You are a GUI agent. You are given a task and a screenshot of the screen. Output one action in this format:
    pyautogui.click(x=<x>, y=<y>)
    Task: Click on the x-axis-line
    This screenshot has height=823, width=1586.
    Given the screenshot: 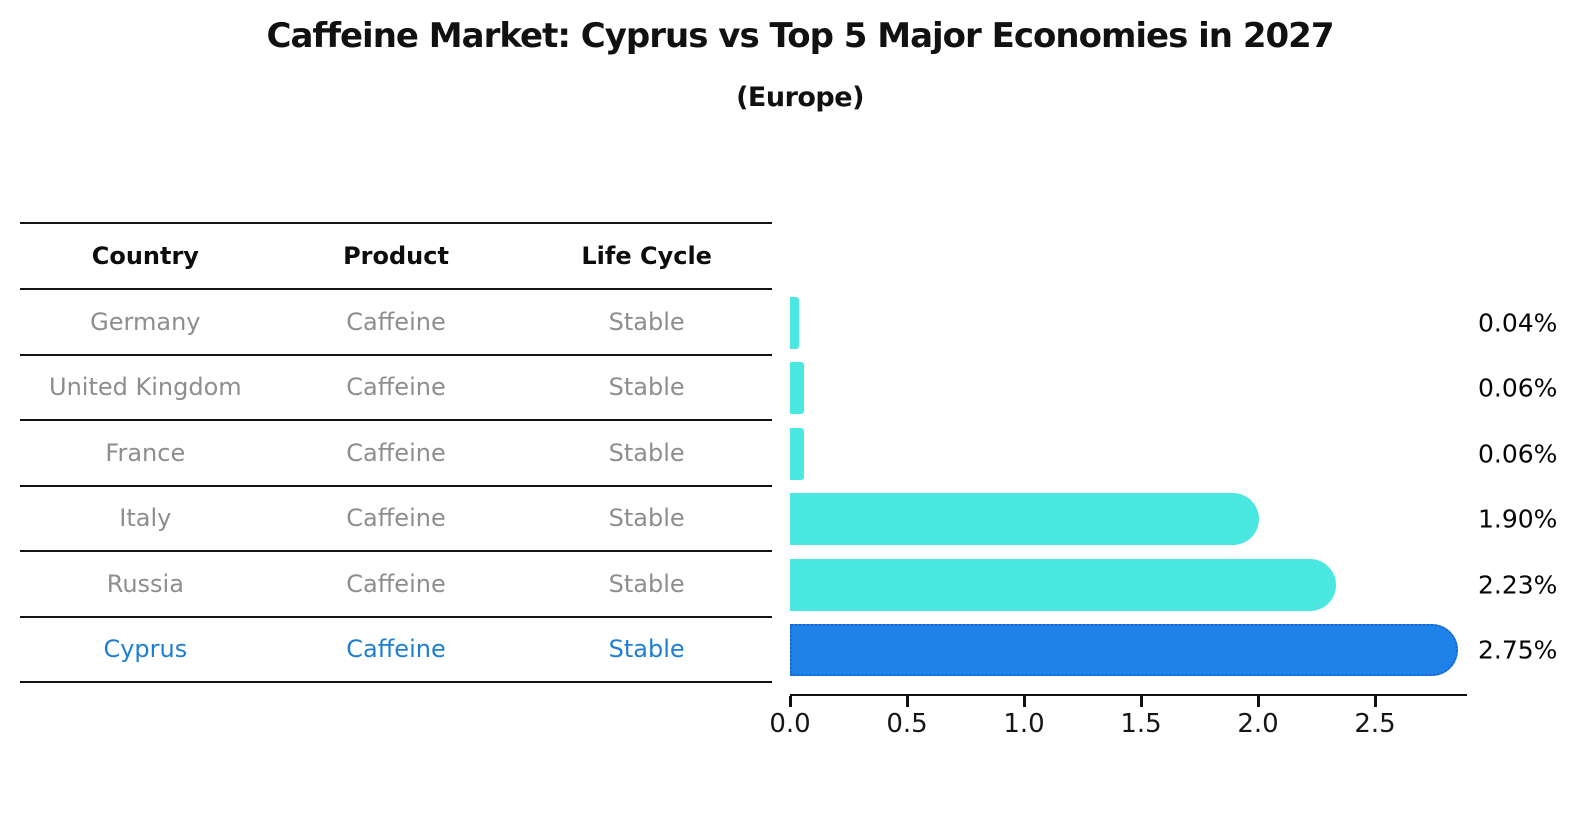 What is the action you would take?
    pyautogui.click(x=1128, y=694)
    